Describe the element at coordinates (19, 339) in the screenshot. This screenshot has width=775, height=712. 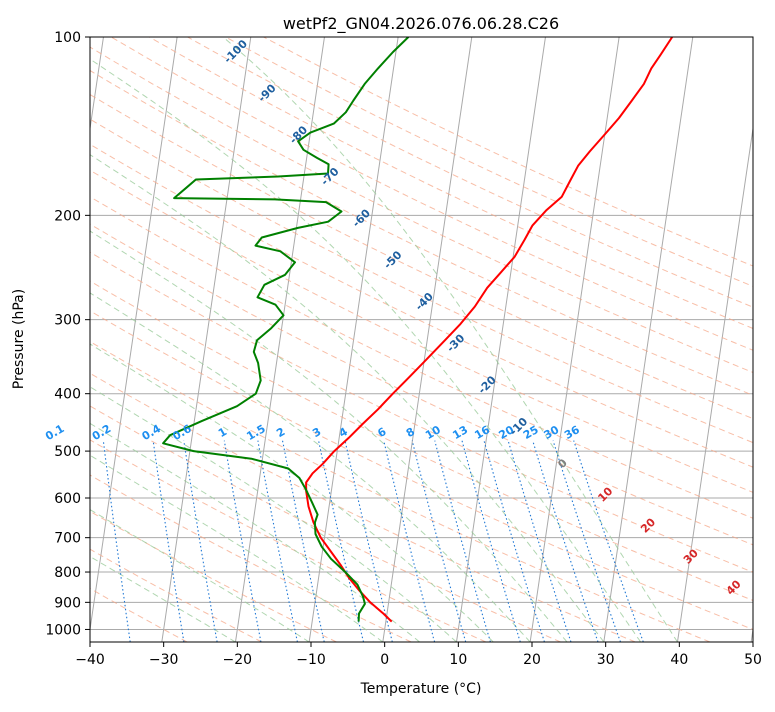
I see `y-axis-label: Pressure (hPa)` at that location.